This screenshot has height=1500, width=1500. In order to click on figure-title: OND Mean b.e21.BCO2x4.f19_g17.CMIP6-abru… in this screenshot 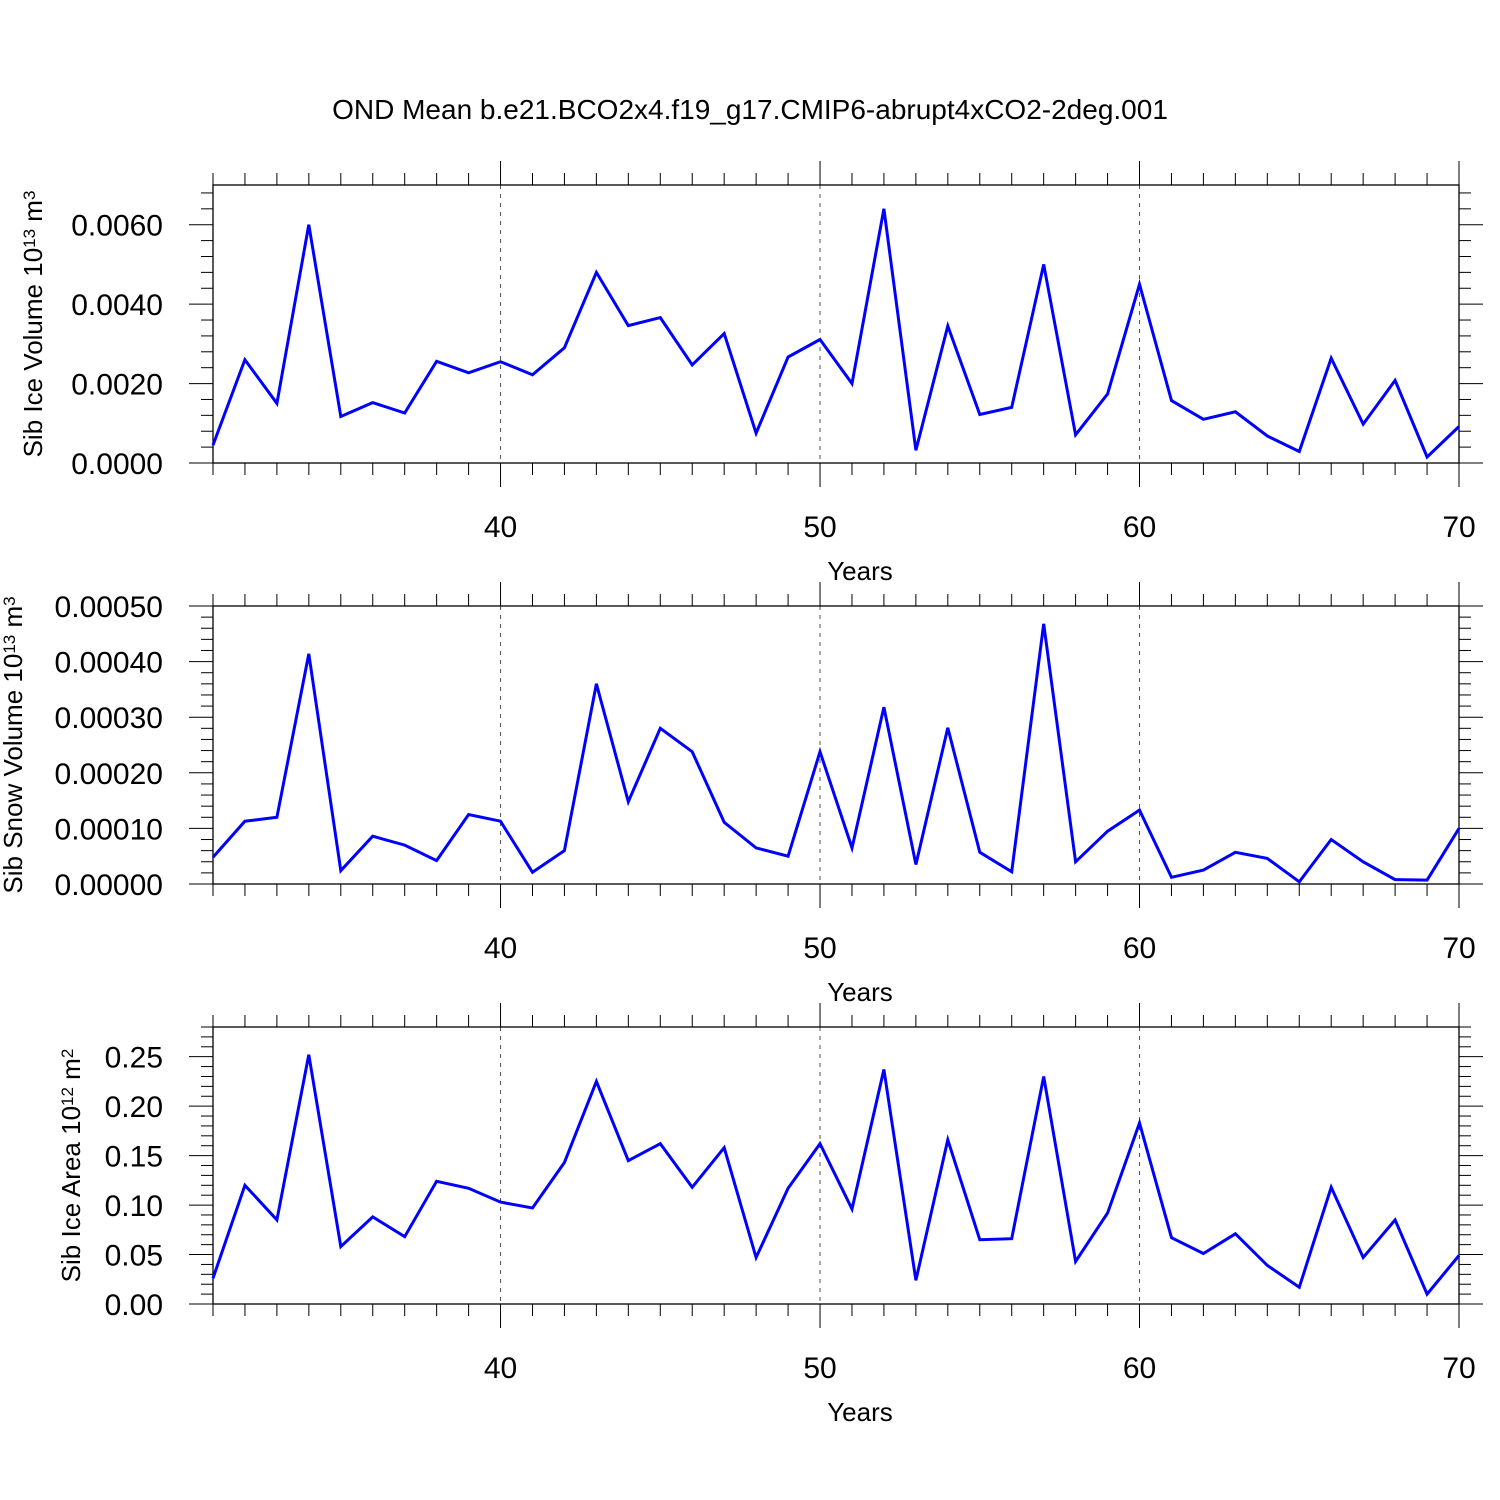, I will do `click(750, 109)`.